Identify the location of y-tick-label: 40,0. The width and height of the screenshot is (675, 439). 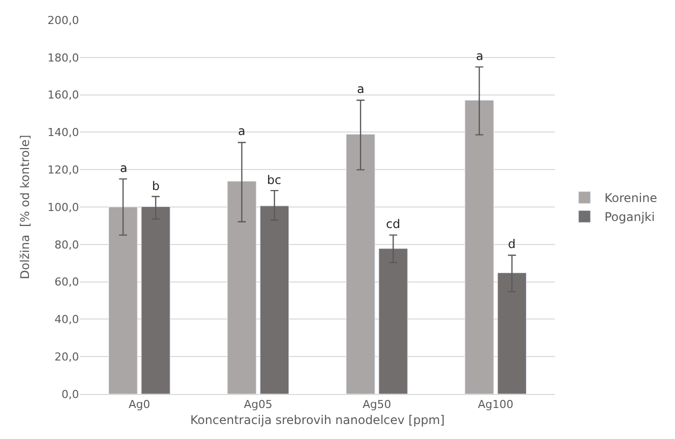
(66, 319).